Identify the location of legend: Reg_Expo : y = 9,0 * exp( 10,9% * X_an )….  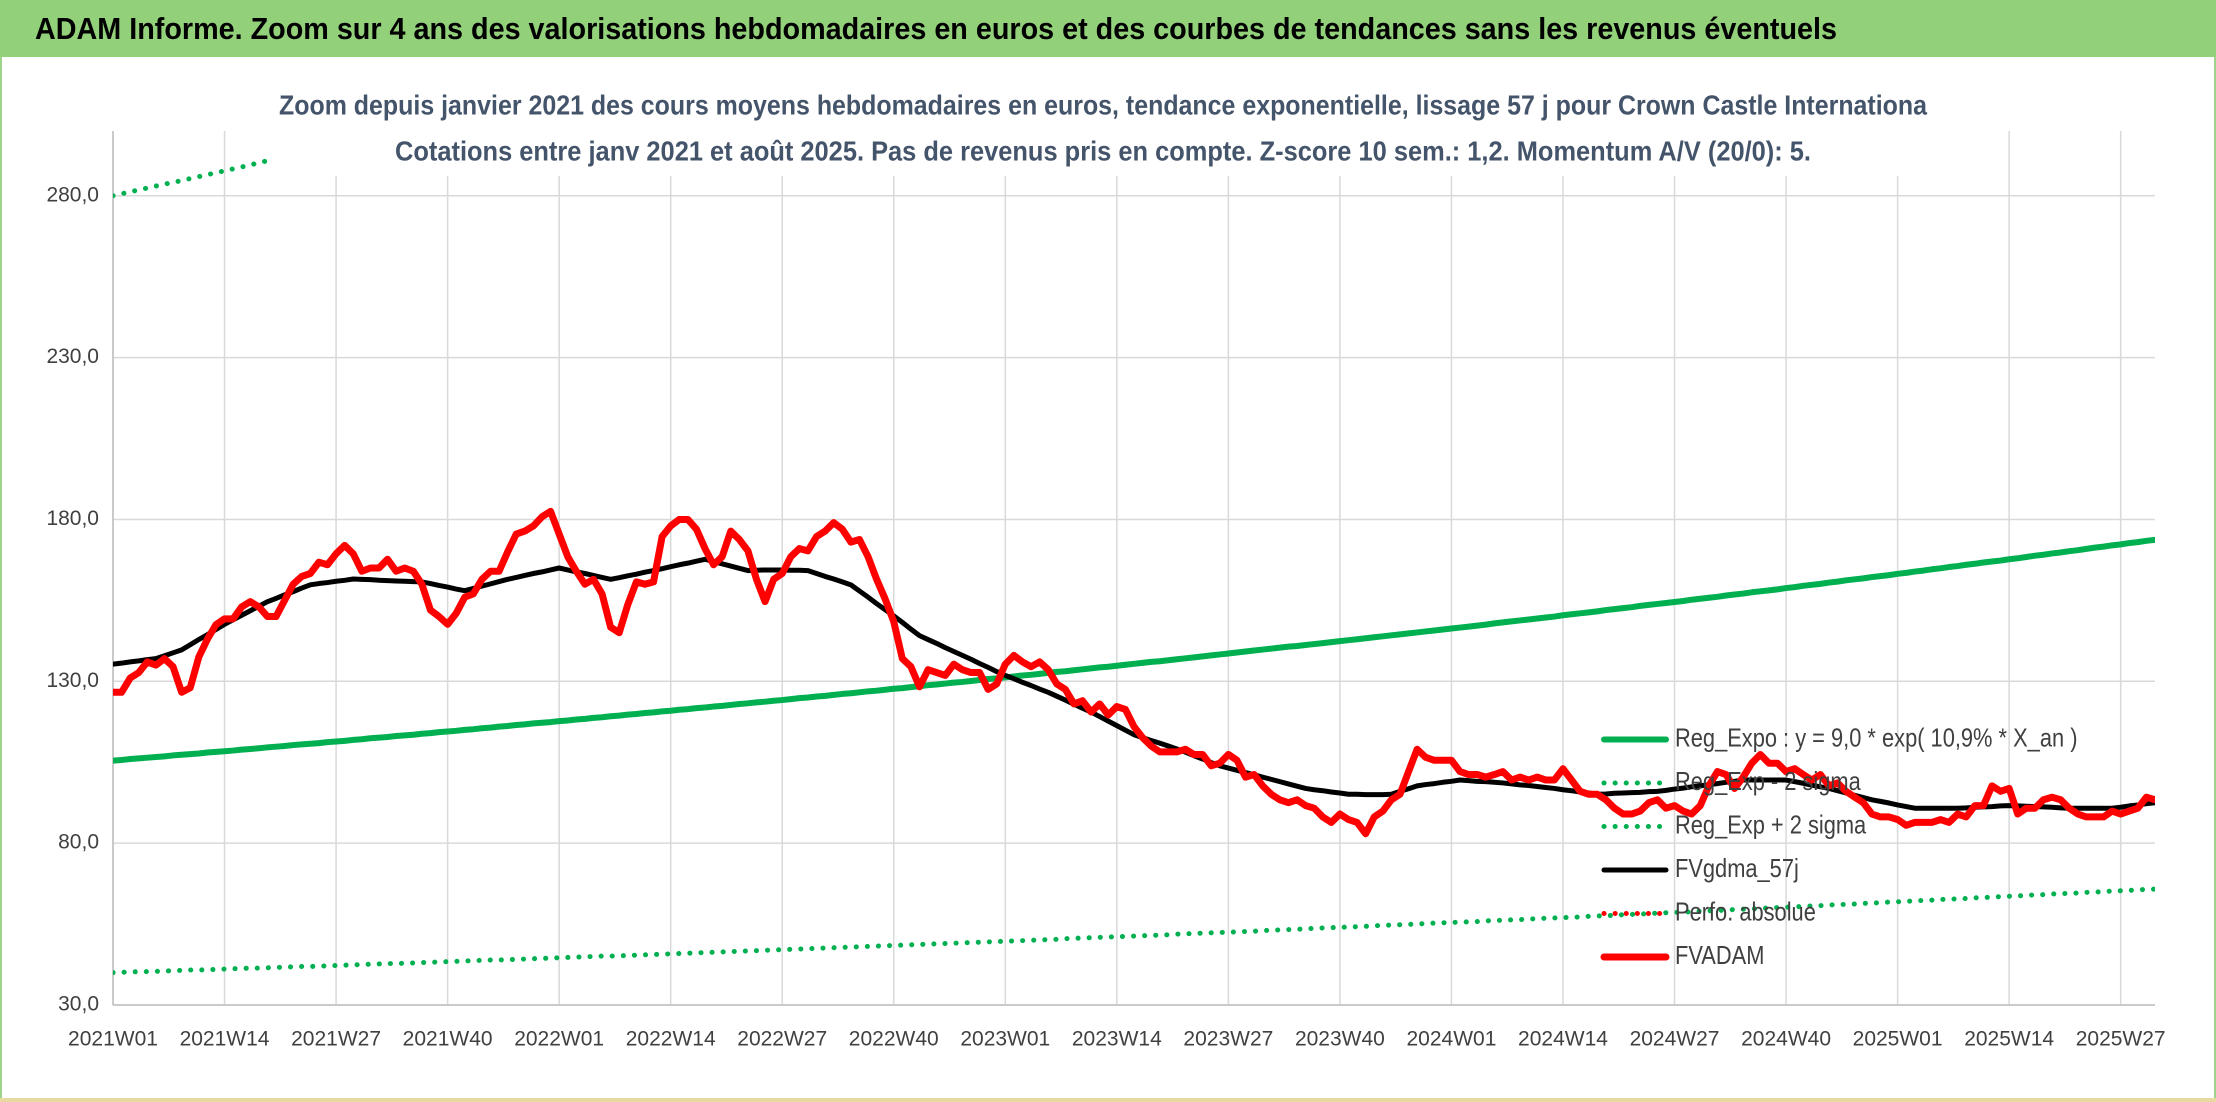
(1838, 846).